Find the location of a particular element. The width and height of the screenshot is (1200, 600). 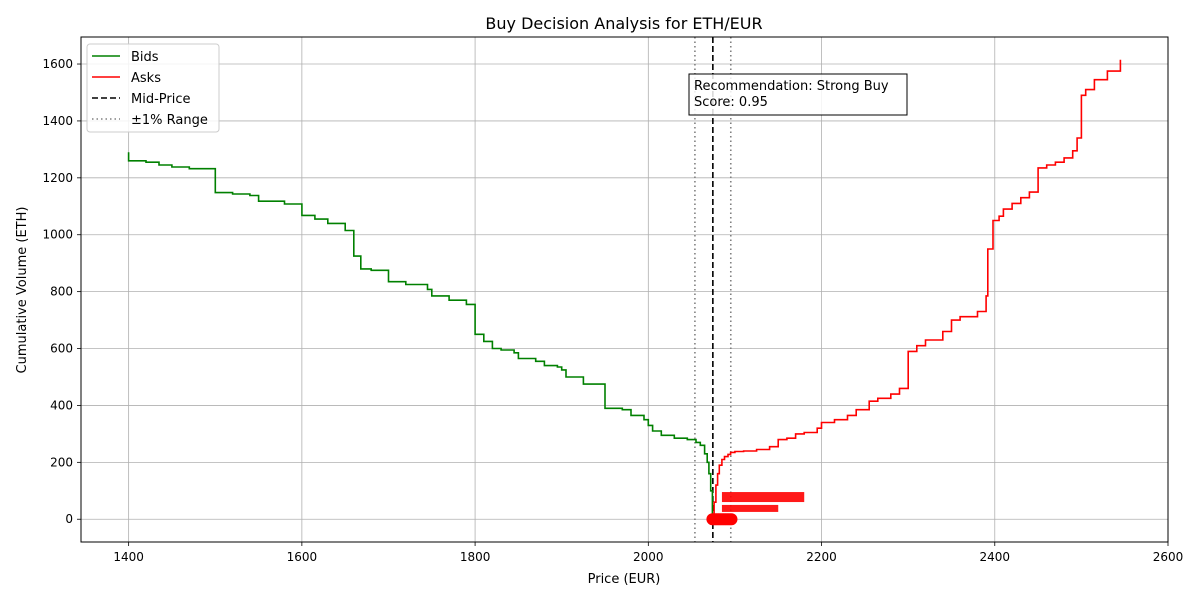

x-tick-label-1600: 1600 is located at coordinates (302, 557).